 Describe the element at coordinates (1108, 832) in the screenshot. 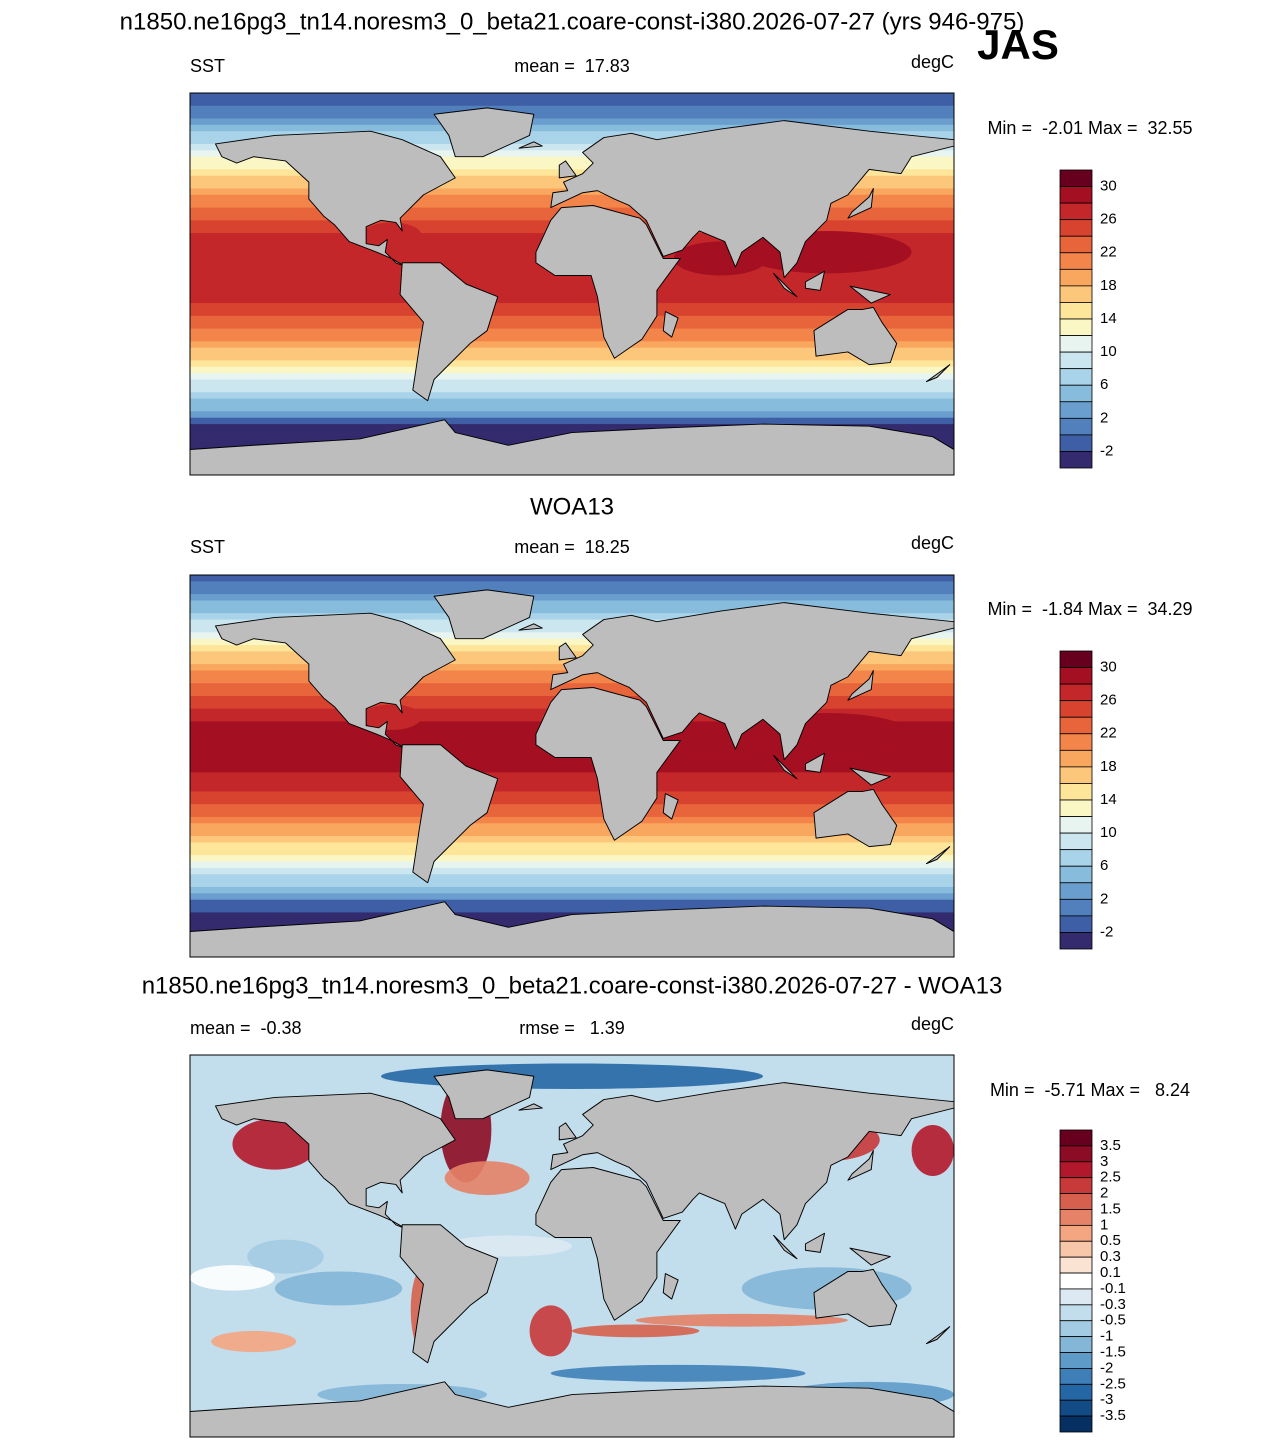

I see `colorbar-label: 10` at that location.